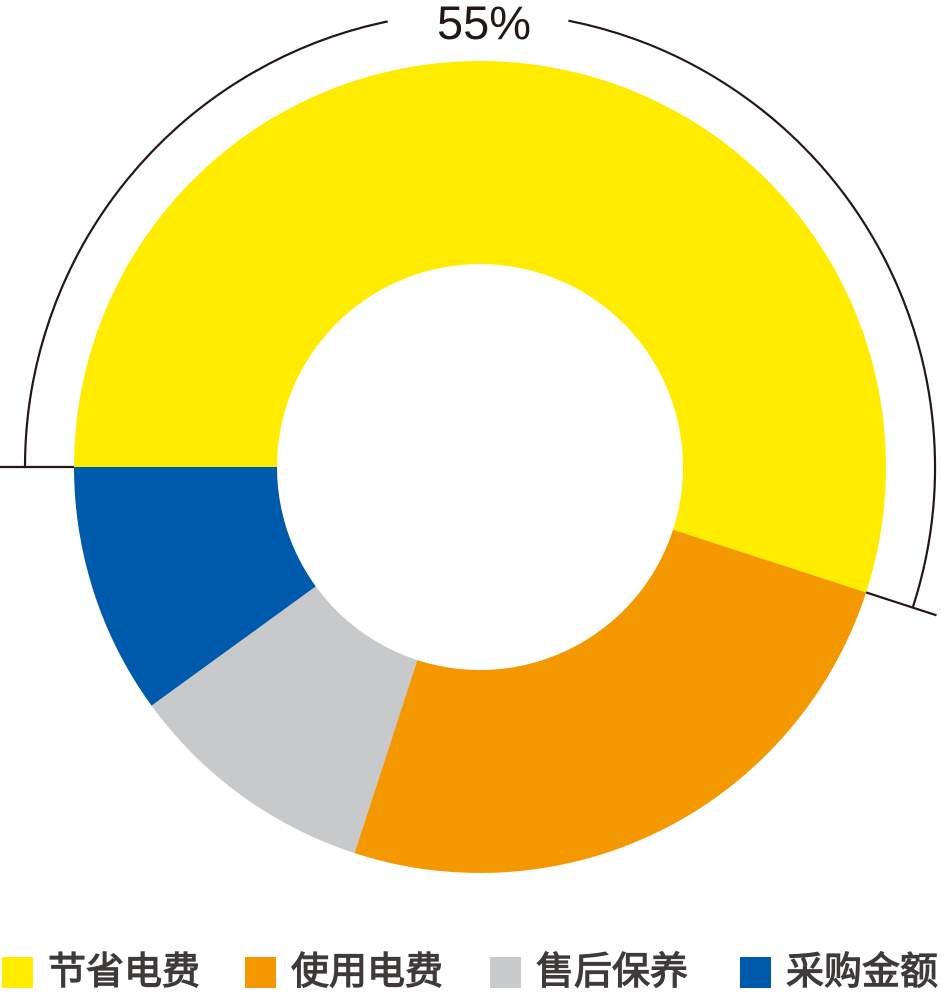 This screenshot has height=994, width=941. What do you see at coordinates (505, 972) in the screenshot?
I see `legend-swatch-gray` at bounding box center [505, 972].